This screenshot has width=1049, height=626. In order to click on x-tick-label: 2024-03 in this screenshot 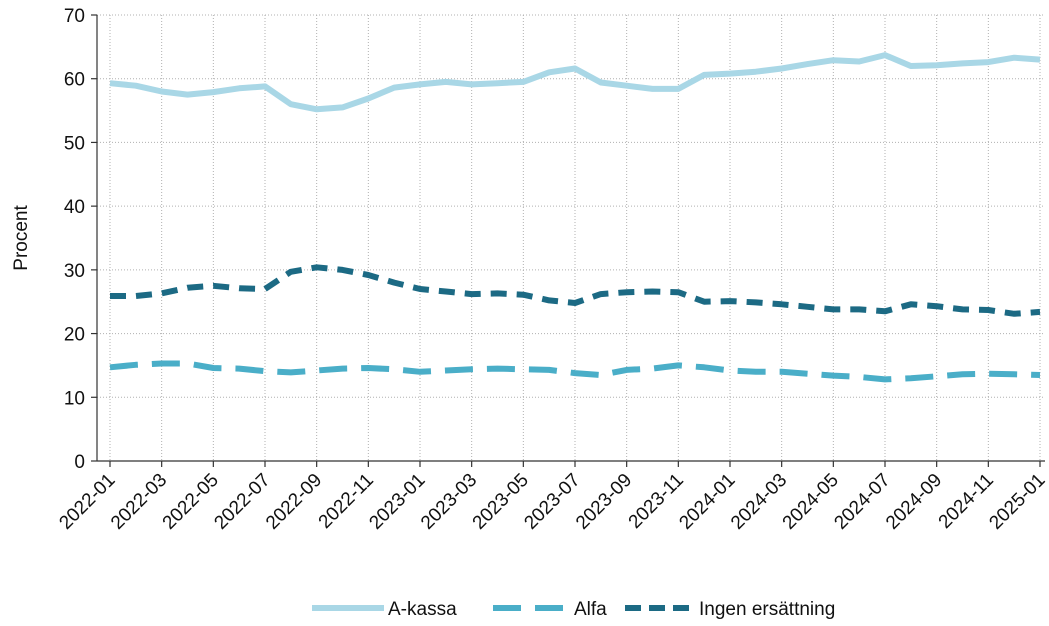, I will do `click(759, 502)`.